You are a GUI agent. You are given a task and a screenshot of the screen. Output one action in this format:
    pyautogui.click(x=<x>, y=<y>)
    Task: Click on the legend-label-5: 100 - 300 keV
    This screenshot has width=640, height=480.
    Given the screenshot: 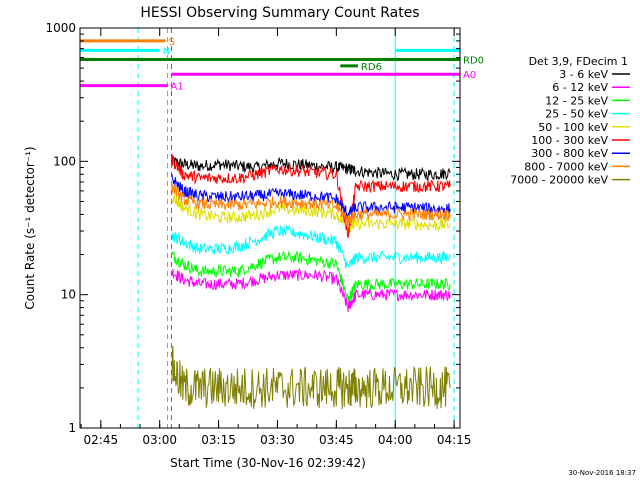 What is the action you would take?
    pyautogui.click(x=569, y=140)
    